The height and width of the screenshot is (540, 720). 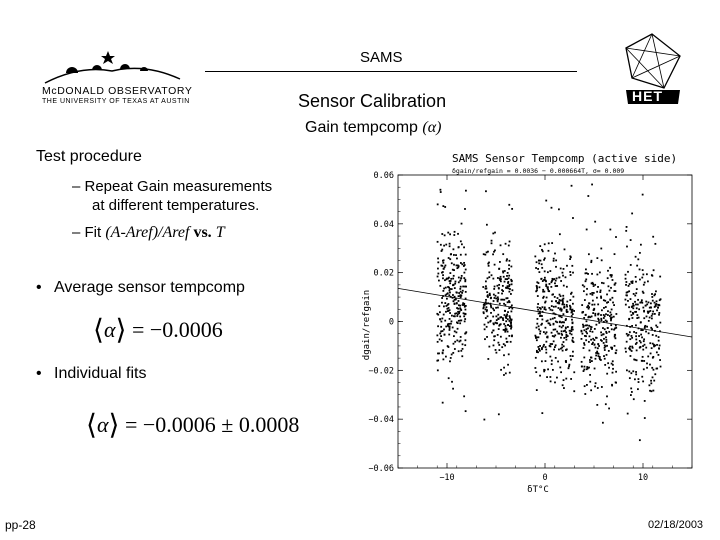 I want to click on y-tick-label: −0.02, so click(x=381, y=371).